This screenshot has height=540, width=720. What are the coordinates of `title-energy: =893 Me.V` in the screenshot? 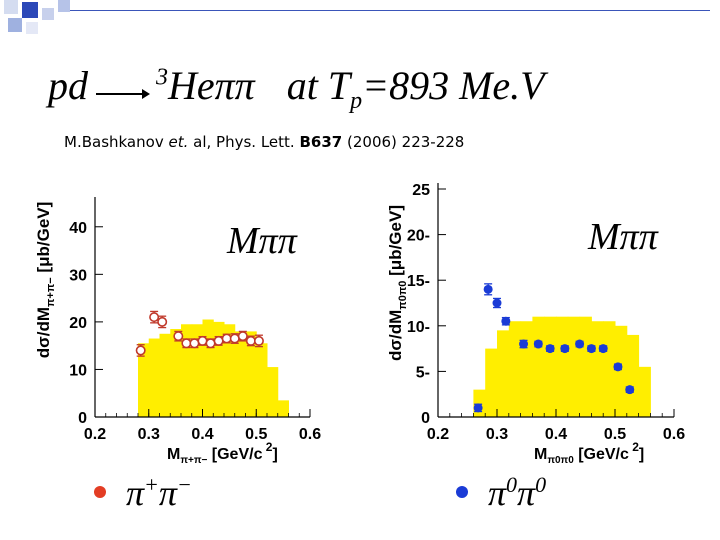 It's located at (453, 85).